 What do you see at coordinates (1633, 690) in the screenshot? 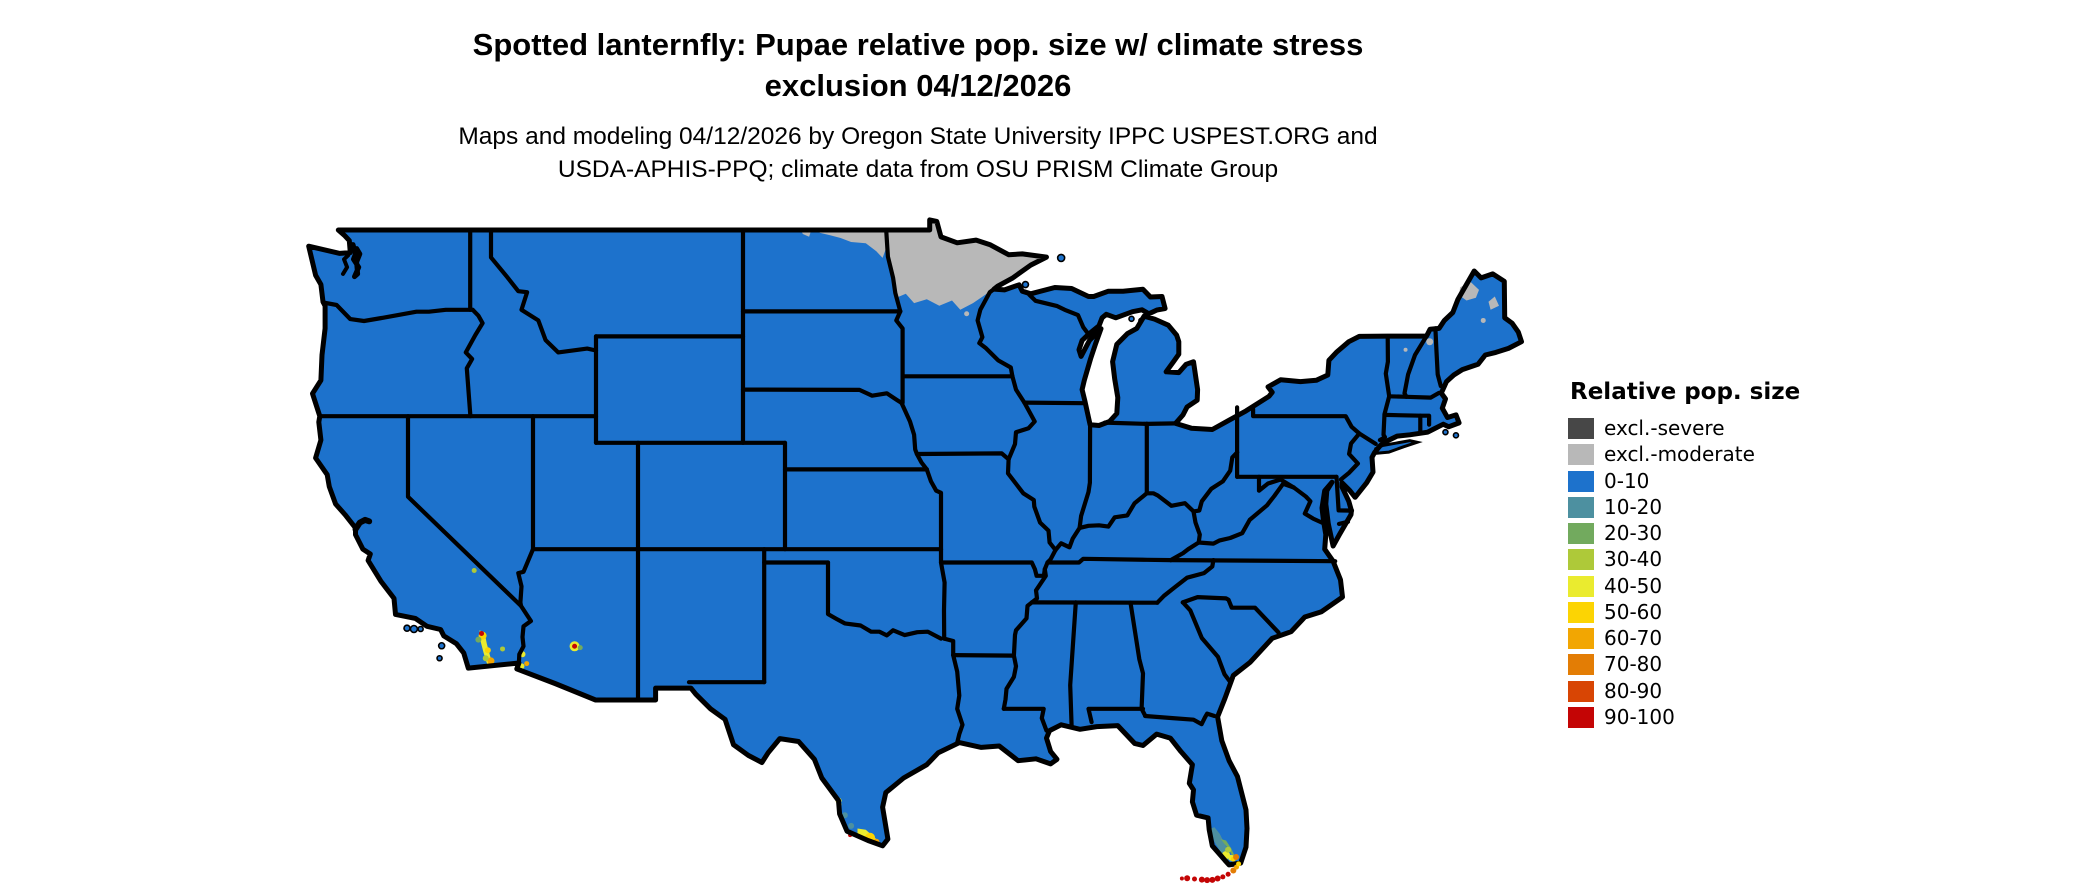
I see `legend-label: 80-90` at bounding box center [1633, 690].